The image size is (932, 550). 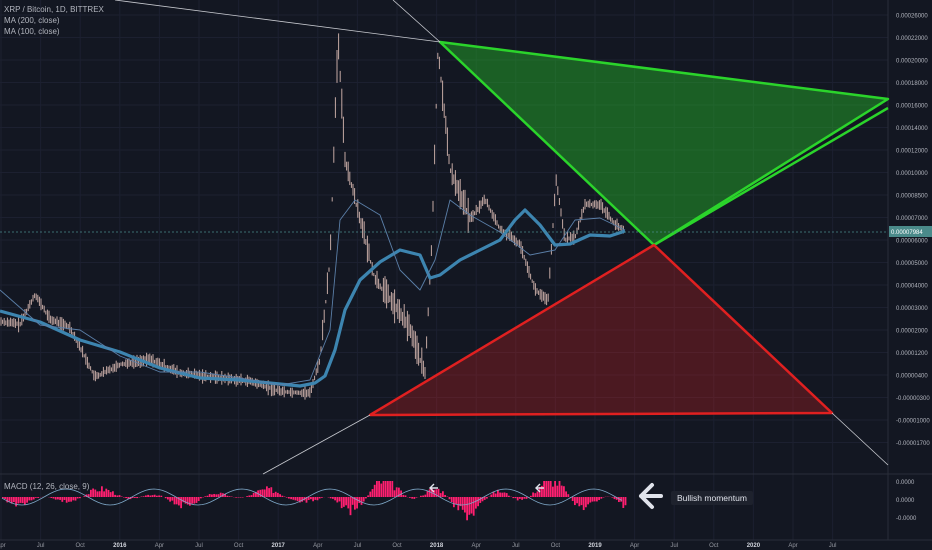 I want to click on macd-tick-label: -0.0000, so click(x=906, y=519).